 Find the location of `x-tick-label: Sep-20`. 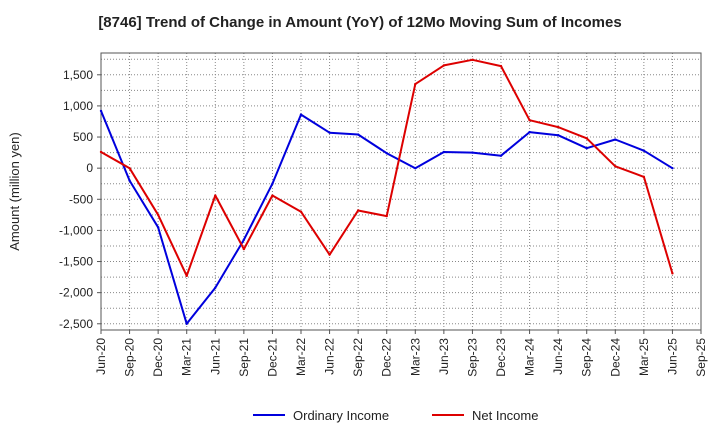

x-tick-label: Sep-20 is located at coordinates (130, 357).